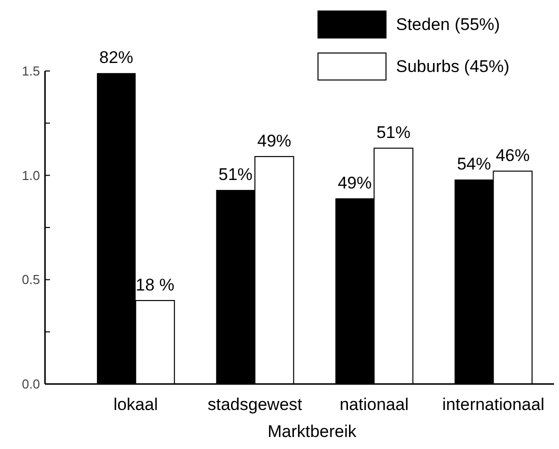 The image size is (559, 449). I want to click on x-tick-label: nationaal, so click(374, 404).